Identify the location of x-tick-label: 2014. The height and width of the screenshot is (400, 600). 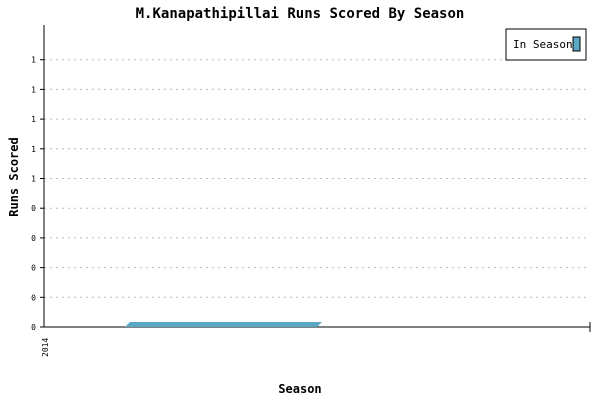
(45, 347).